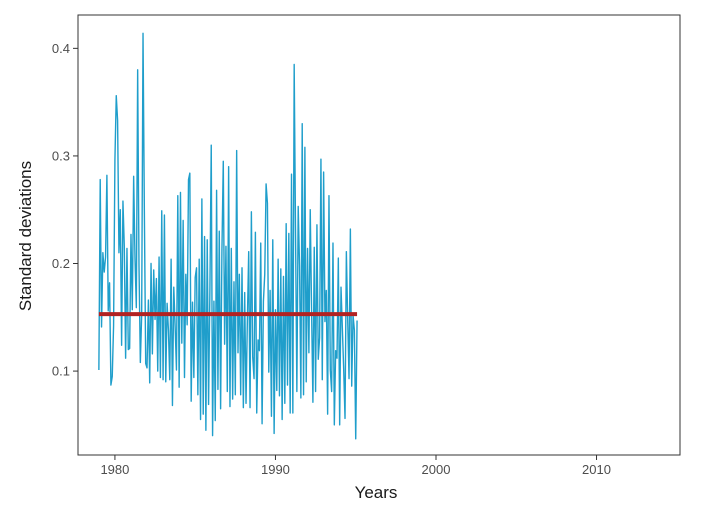 This screenshot has height=511, width=706. What do you see at coordinates (436, 469) in the screenshot?
I see `x-tick-label: 2000` at bounding box center [436, 469].